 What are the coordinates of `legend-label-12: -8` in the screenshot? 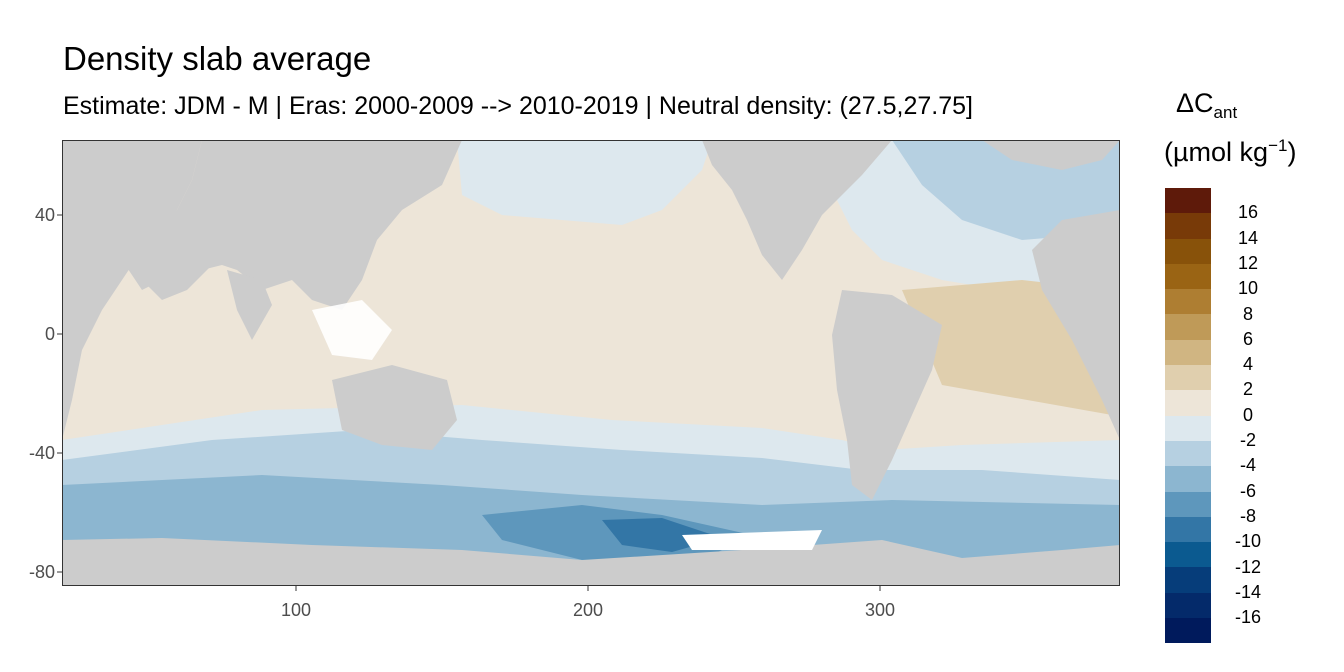 It's located at (1247, 515).